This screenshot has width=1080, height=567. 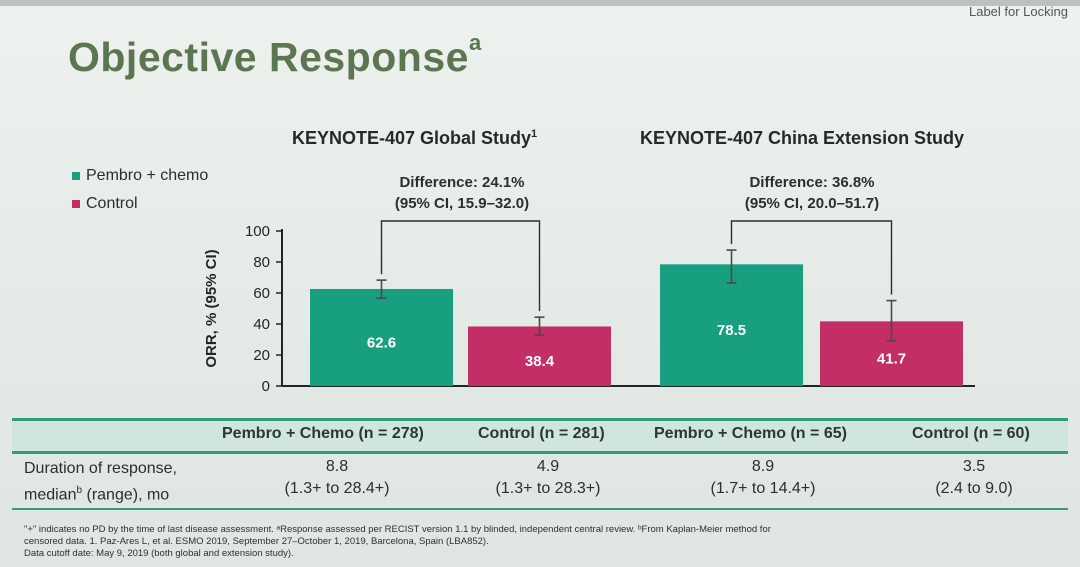 I want to click on table-header-china-pembro: Pembro + Chemo (n = 65), so click(x=750, y=433).